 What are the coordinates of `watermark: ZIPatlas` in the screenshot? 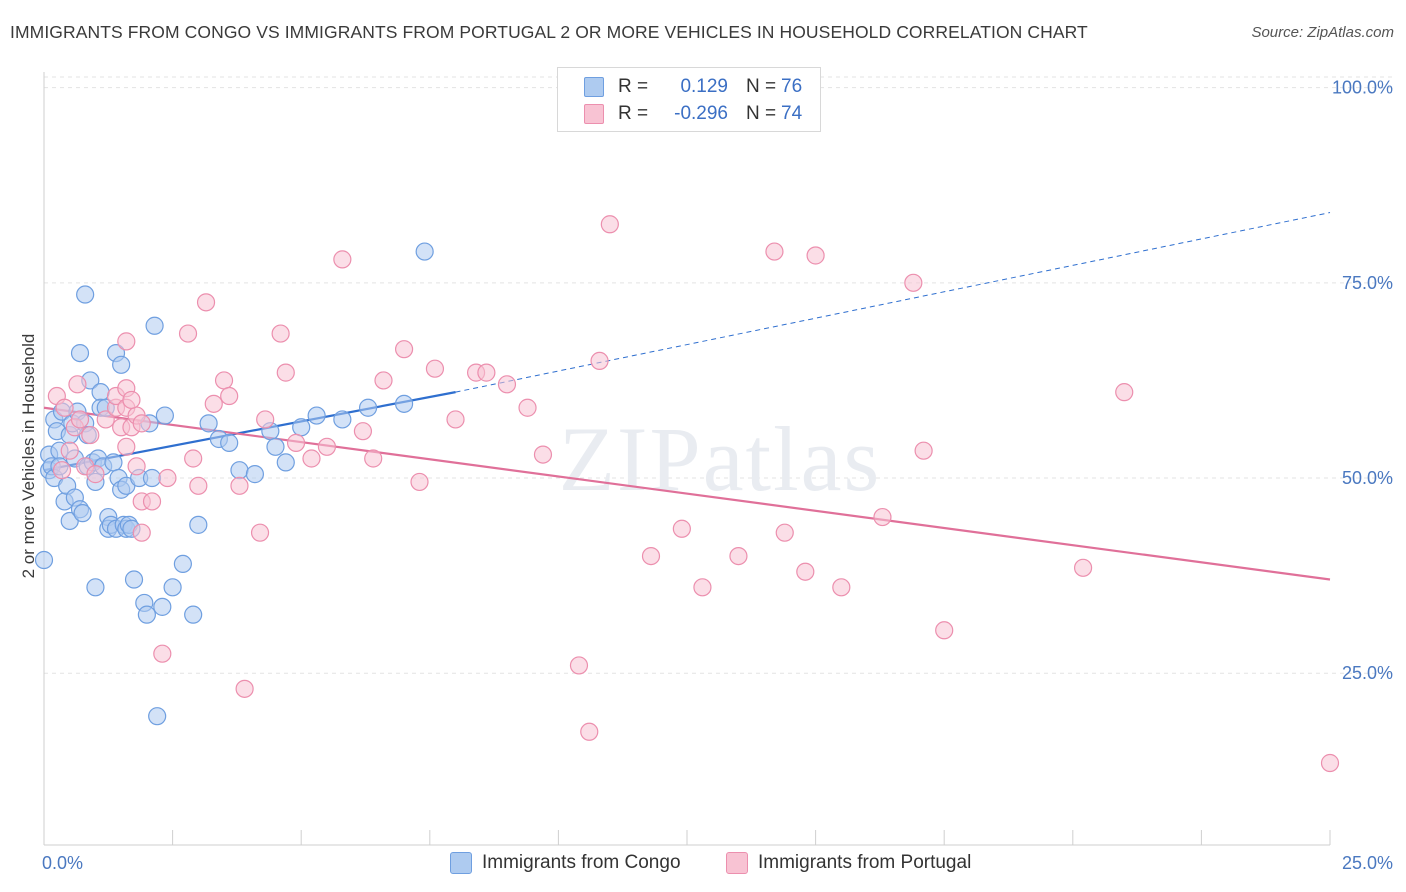 It's located at (720, 459).